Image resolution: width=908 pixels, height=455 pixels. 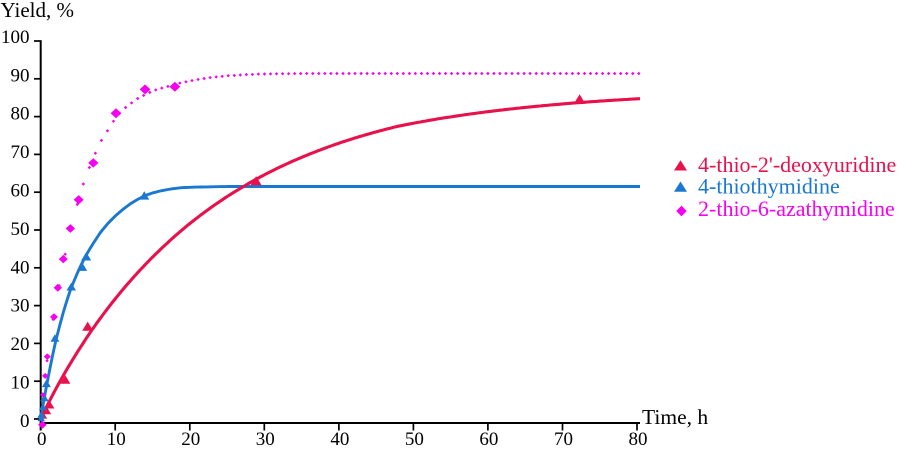 I want to click on svg-text: 4-thiothymidine, so click(x=769, y=186).